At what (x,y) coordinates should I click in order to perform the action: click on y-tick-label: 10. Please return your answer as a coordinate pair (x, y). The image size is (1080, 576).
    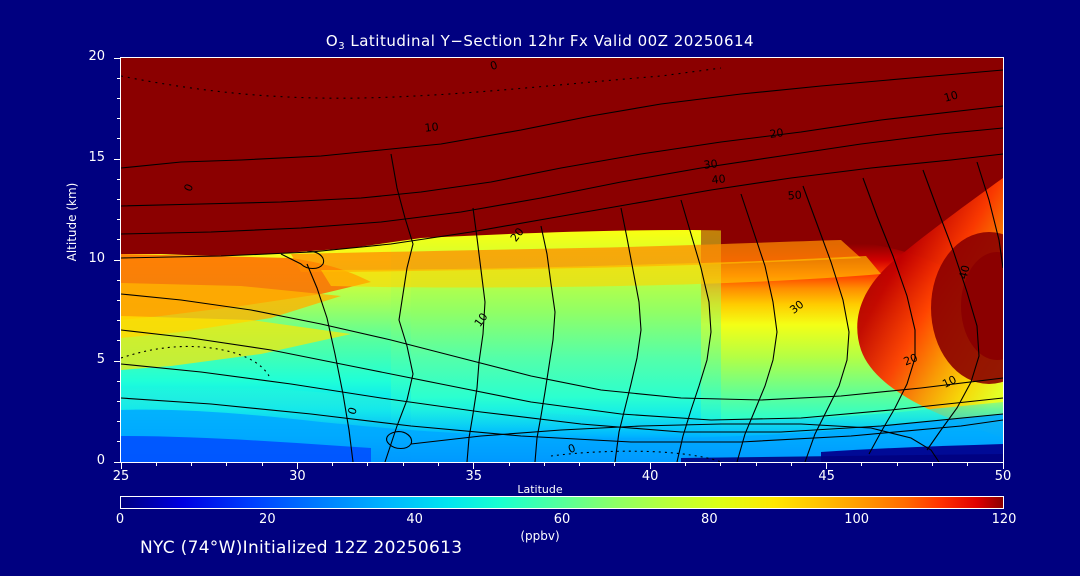
    Looking at the image, I should click on (96, 258).